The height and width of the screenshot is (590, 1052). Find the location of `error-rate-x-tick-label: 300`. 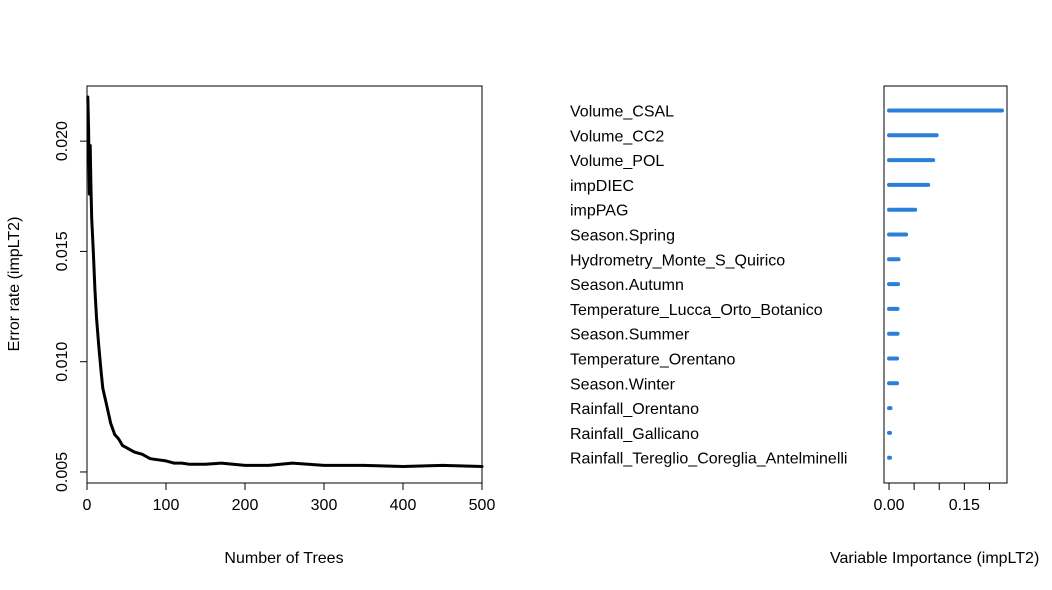

error-rate-x-tick-label: 300 is located at coordinates (324, 505).